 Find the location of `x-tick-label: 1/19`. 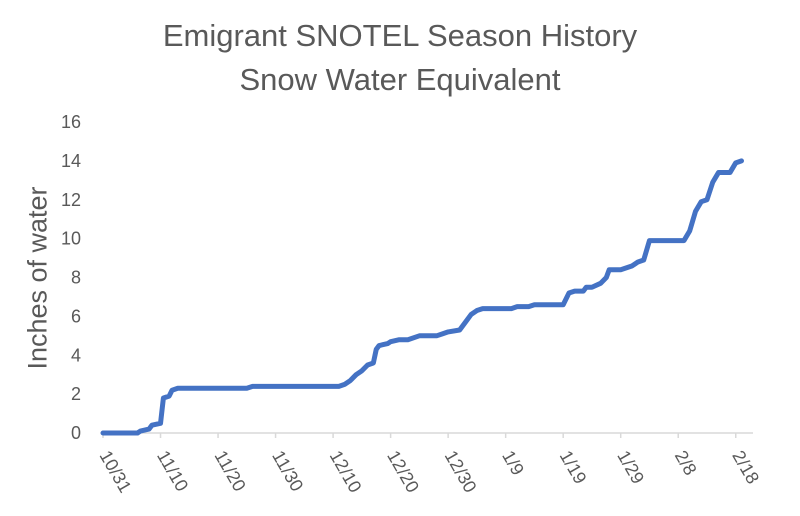

x-tick-label: 1/19 is located at coordinates (573, 467).